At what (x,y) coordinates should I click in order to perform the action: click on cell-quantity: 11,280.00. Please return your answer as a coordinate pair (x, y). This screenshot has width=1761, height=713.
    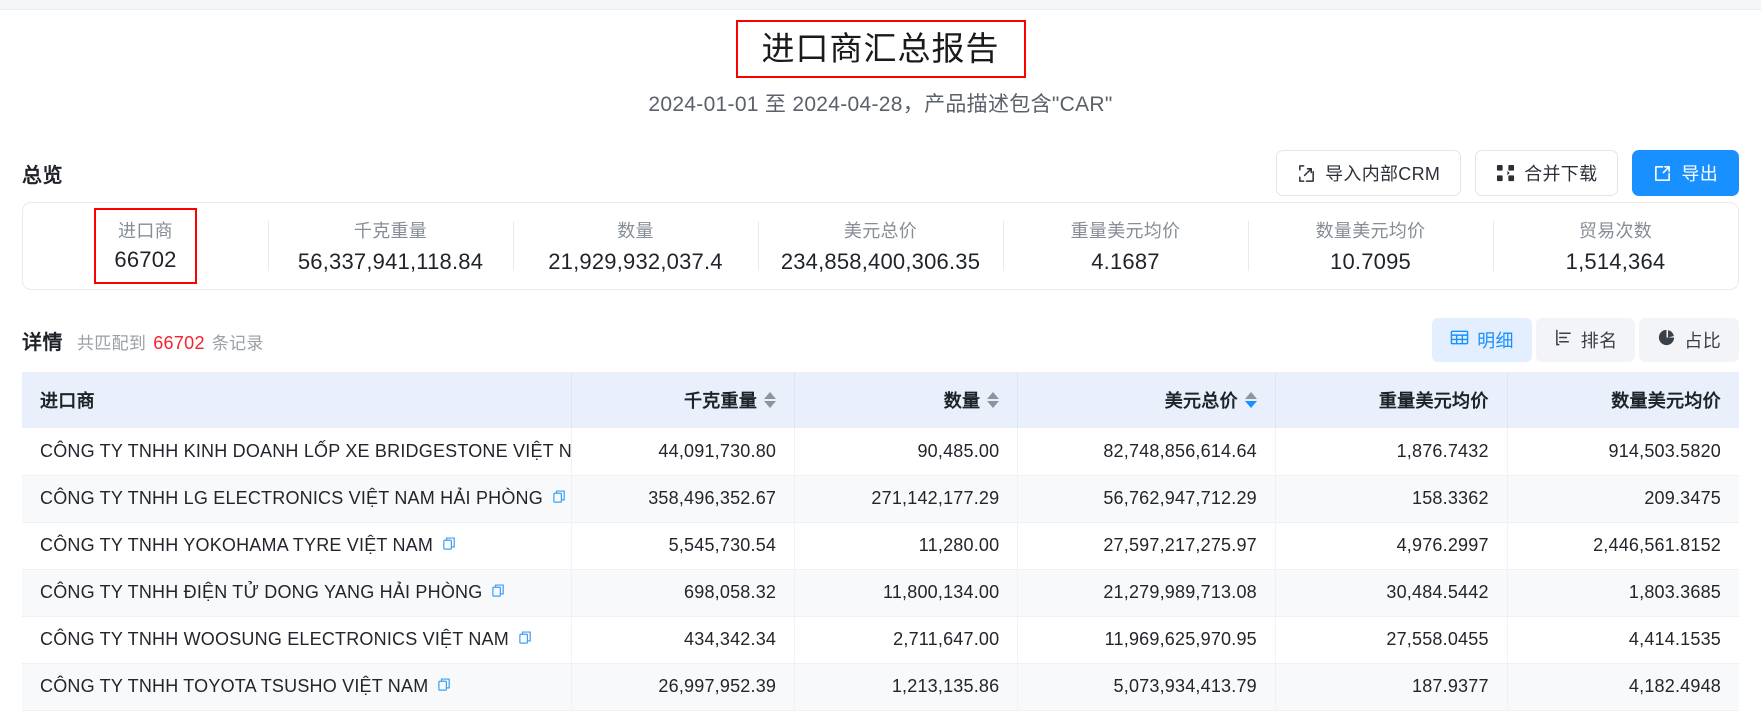
    Looking at the image, I should click on (906, 546).